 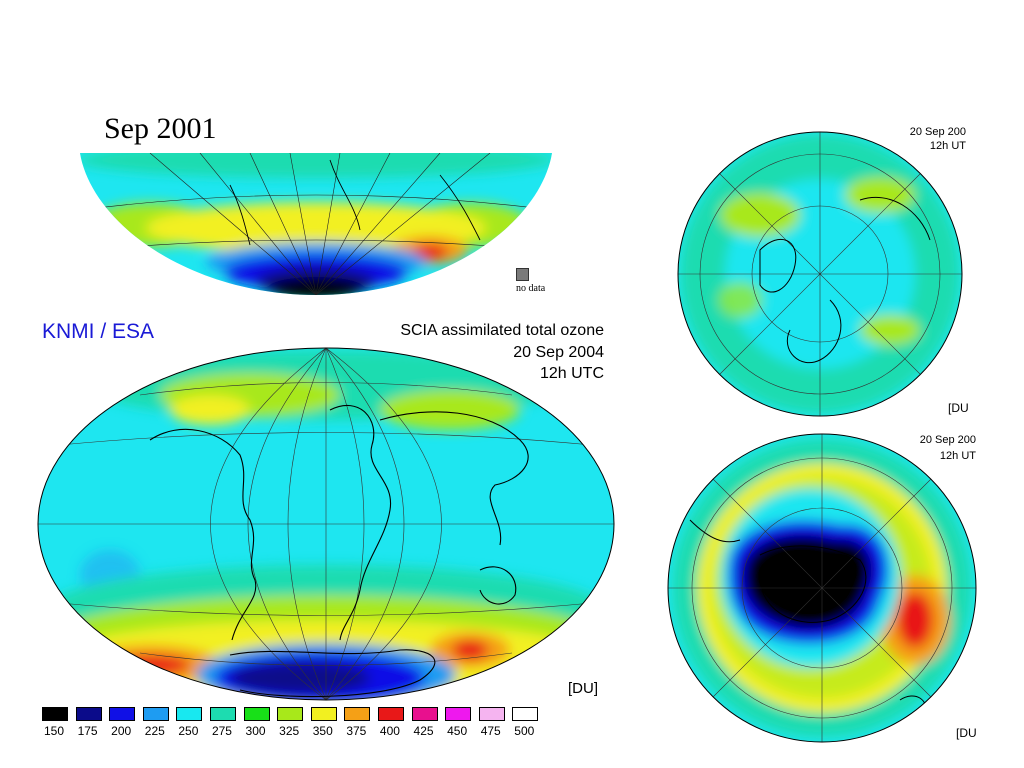 What do you see at coordinates (158, 722) in the screenshot?
I see `legend-item: 225` at bounding box center [158, 722].